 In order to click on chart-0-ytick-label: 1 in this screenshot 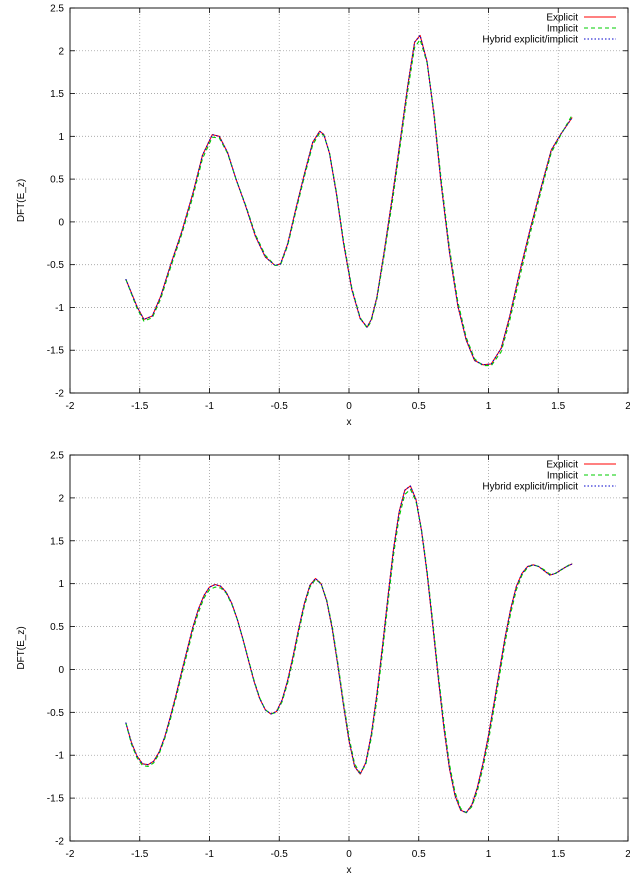, I will do `click(61, 137)`.